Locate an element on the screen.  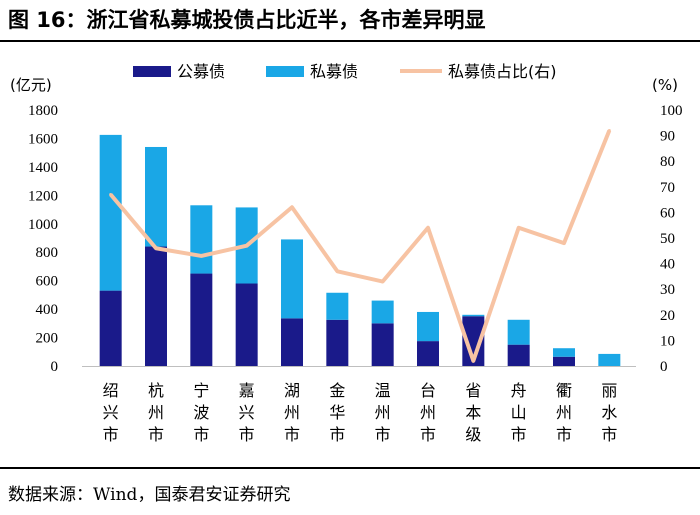
category-label: 金华市 is located at coordinates (337, 412).